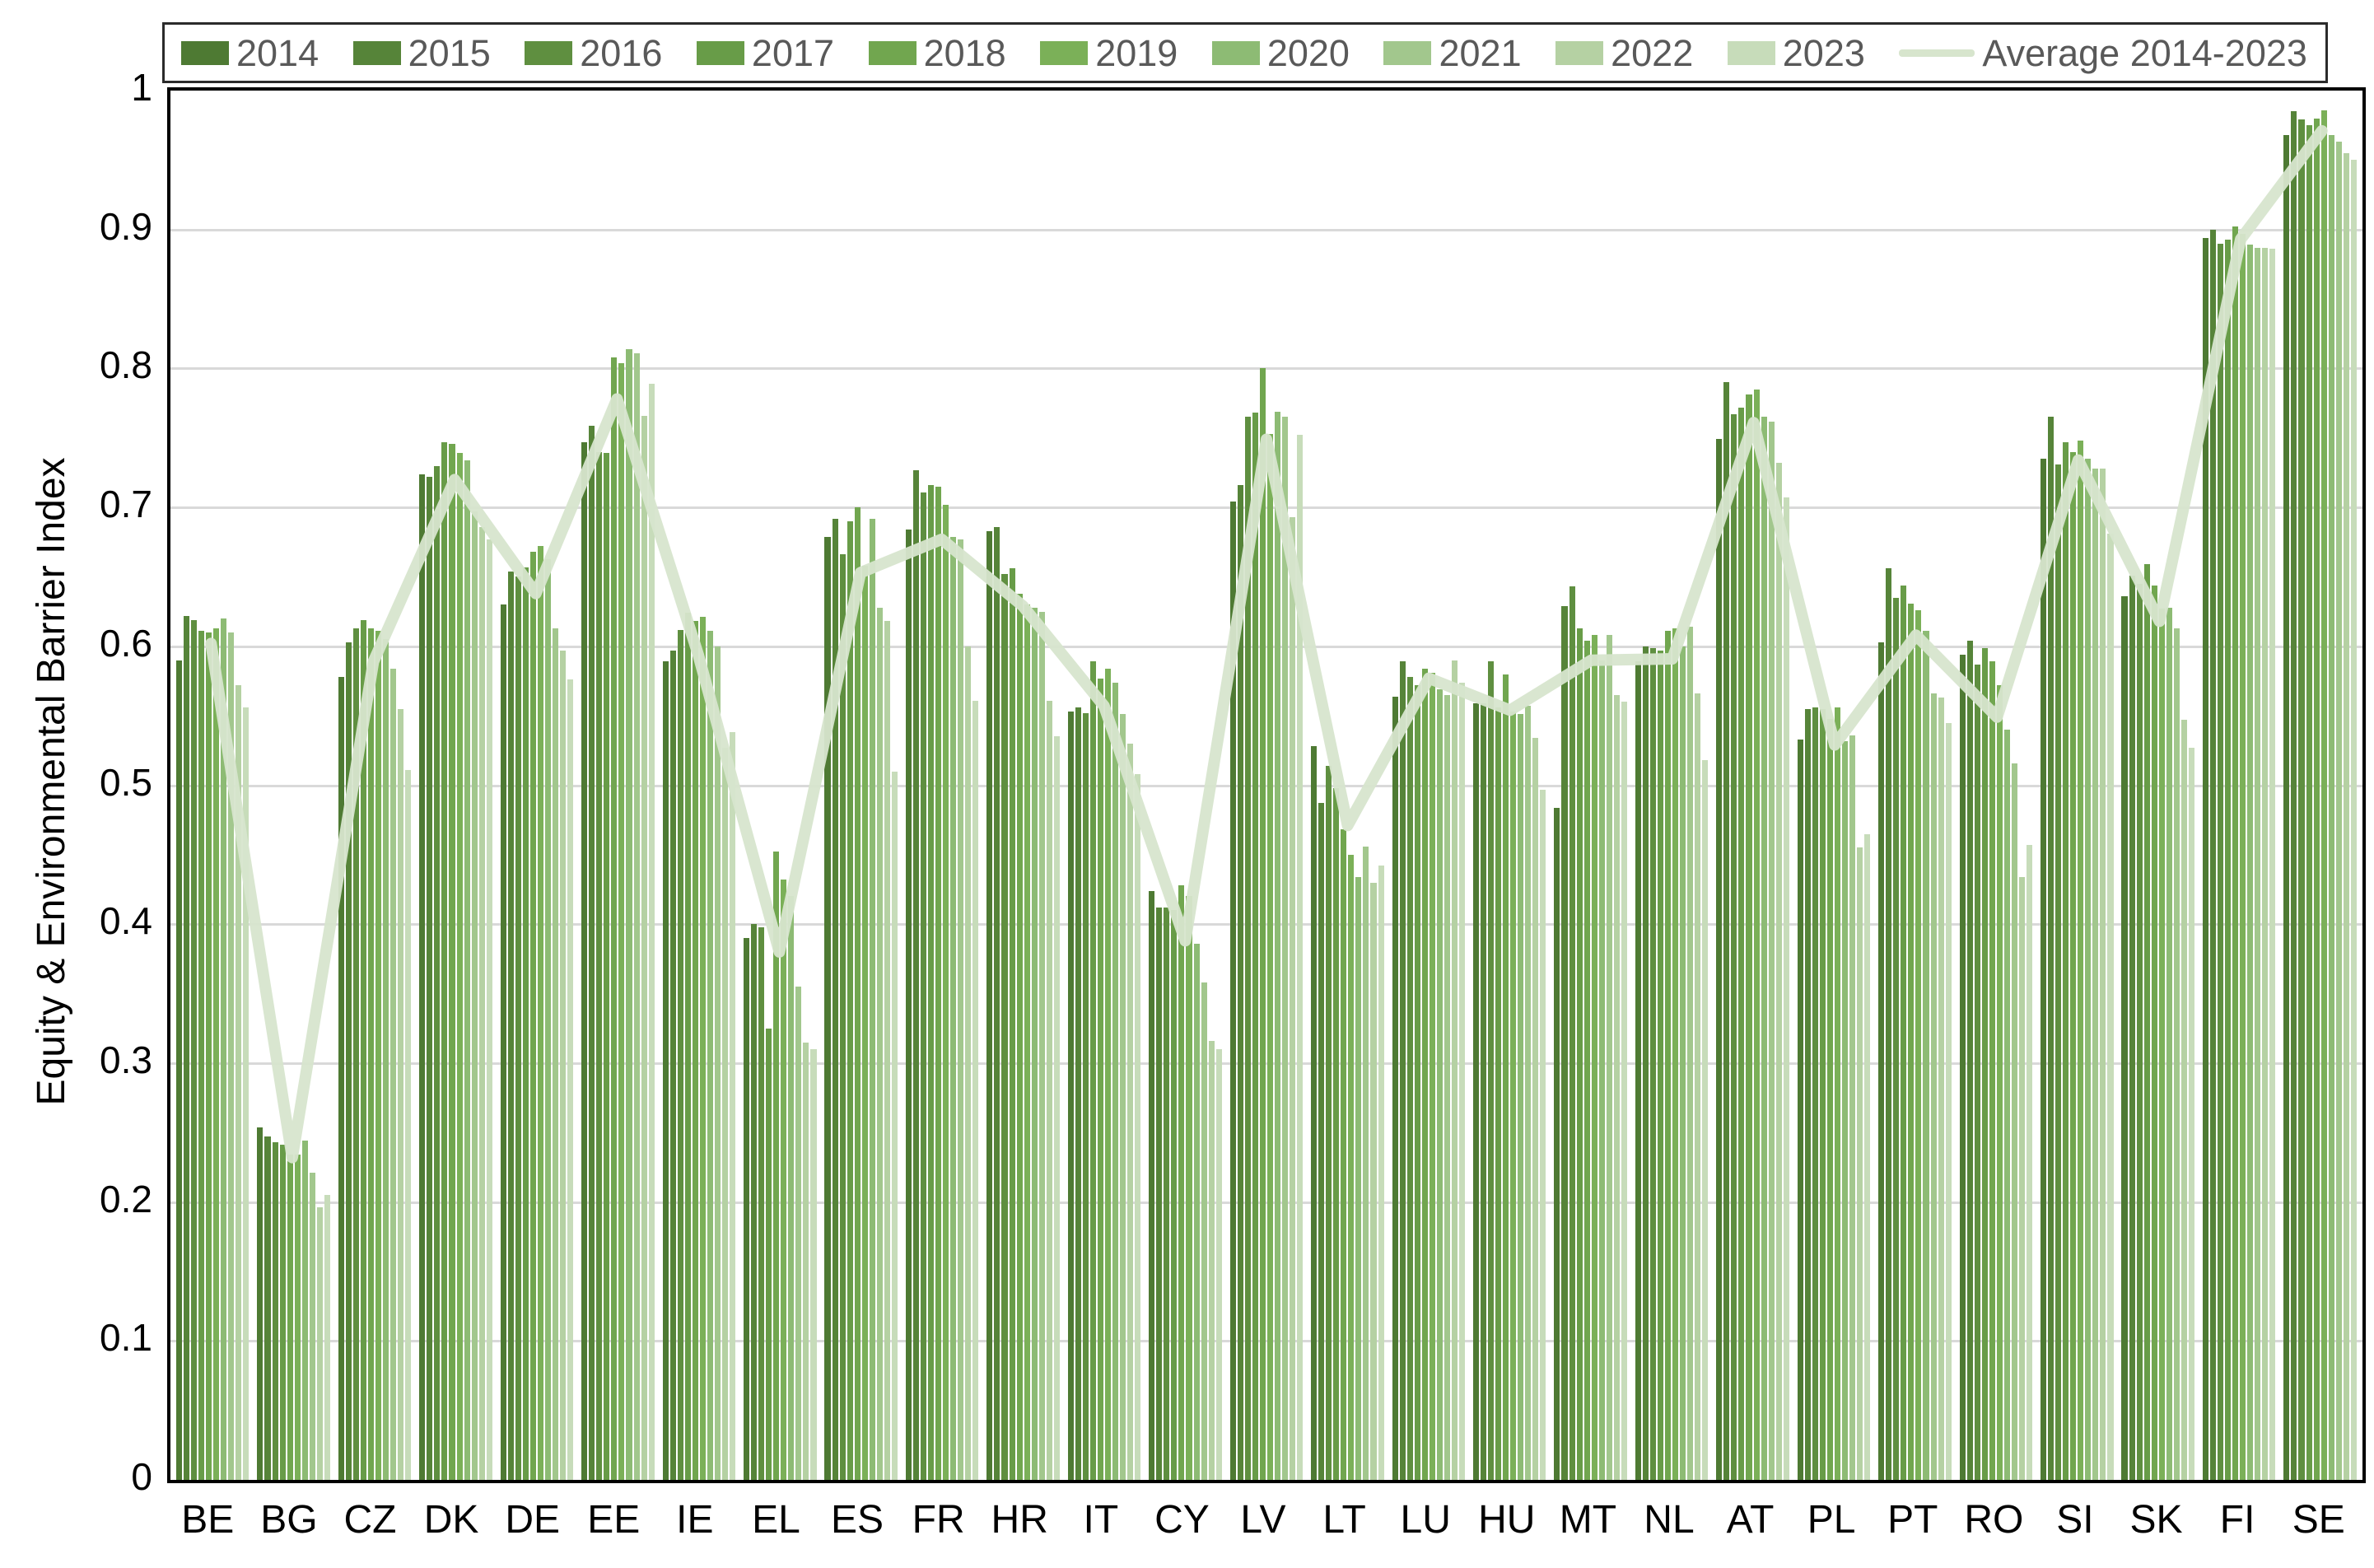 Image resolution: width=2374 pixels, height=1568 pixels. What do you see at coordinates (908, 1005) in the screenshot?
I see `bar-FR-2014` at bounding box center [908, 1005].